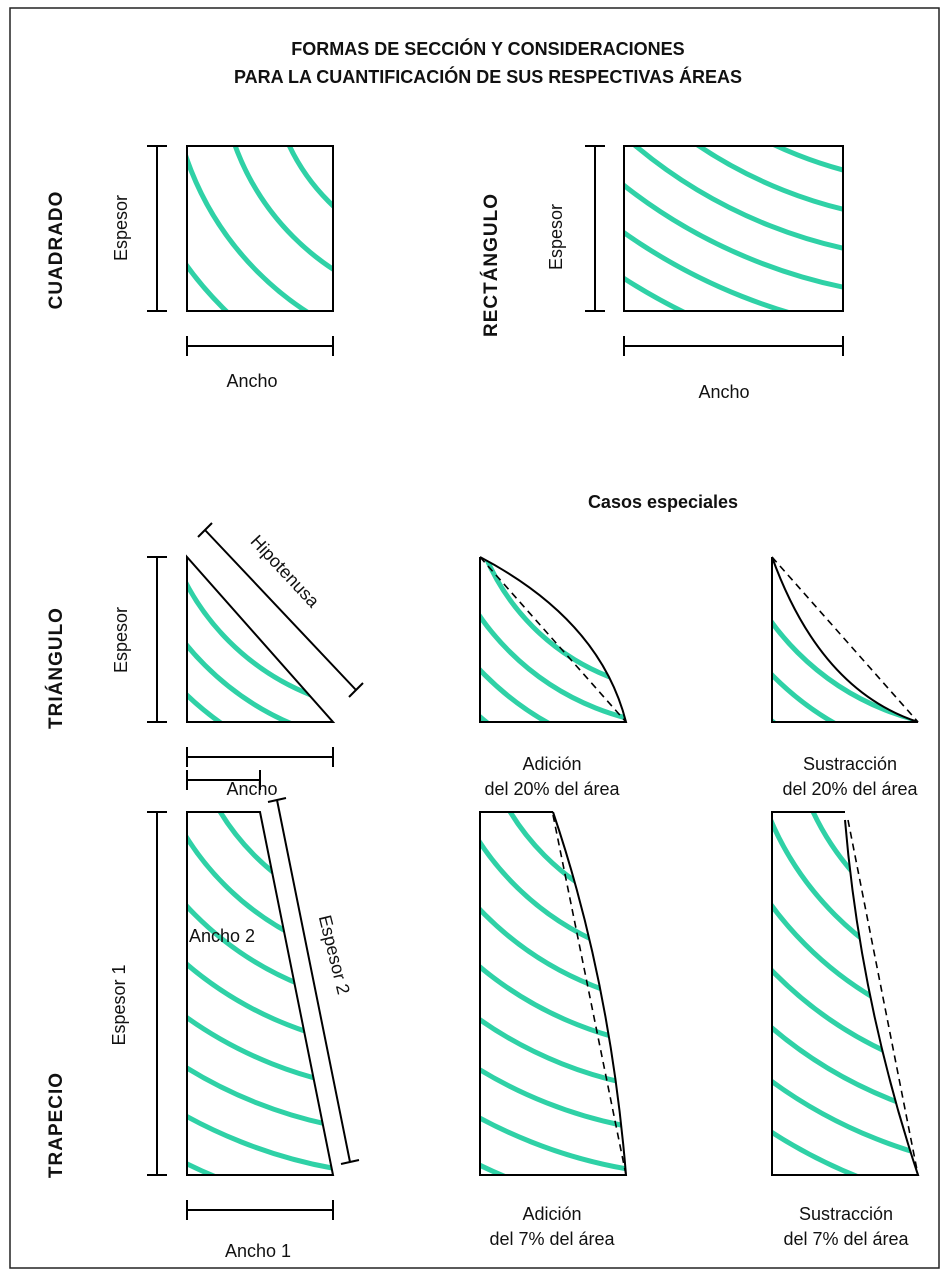  What do you see at coordinates (222, 936) in the screenshot?
I see `dim-label: Ancho 2` at bounding box center [222, 936].